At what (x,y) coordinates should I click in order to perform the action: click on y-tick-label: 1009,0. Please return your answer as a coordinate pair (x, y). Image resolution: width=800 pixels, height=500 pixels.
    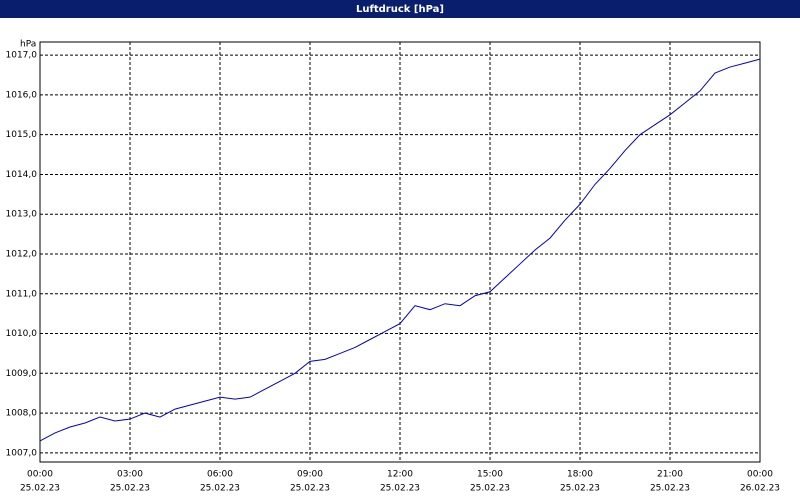
    Looking at the image, I should click on (22, 374).